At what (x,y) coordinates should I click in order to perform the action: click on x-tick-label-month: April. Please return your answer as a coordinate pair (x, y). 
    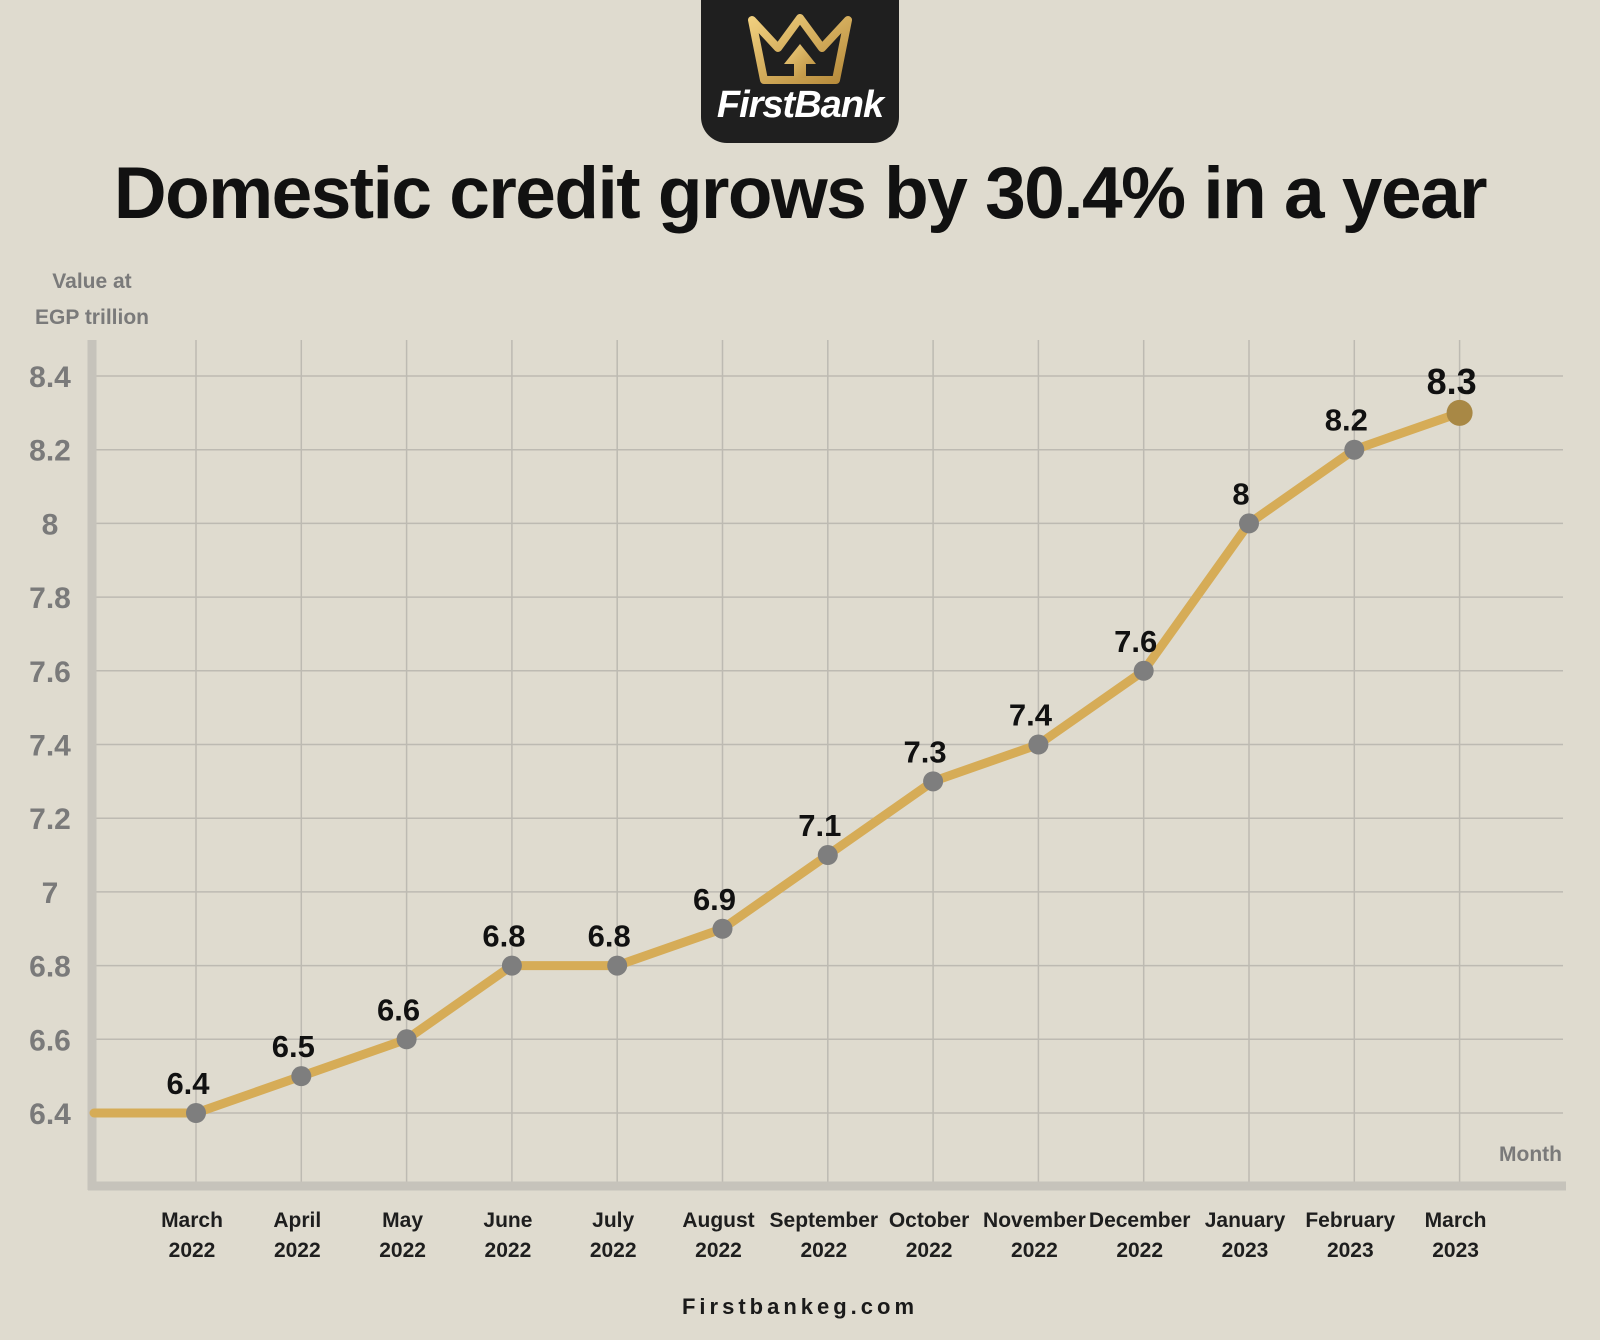
    Looking at the image, I should click on (297, 1220).